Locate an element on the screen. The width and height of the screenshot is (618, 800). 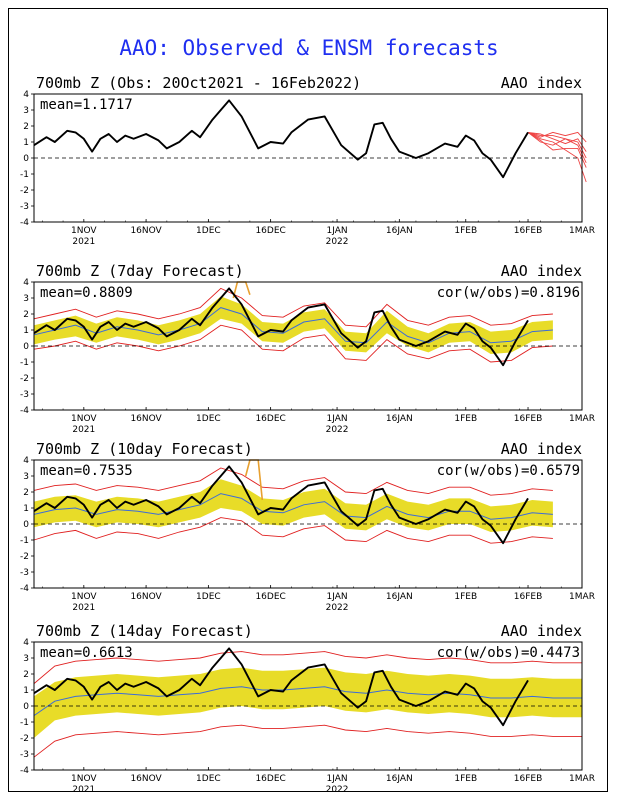
ensemble-mean-line is located at coordinates (307, 701).